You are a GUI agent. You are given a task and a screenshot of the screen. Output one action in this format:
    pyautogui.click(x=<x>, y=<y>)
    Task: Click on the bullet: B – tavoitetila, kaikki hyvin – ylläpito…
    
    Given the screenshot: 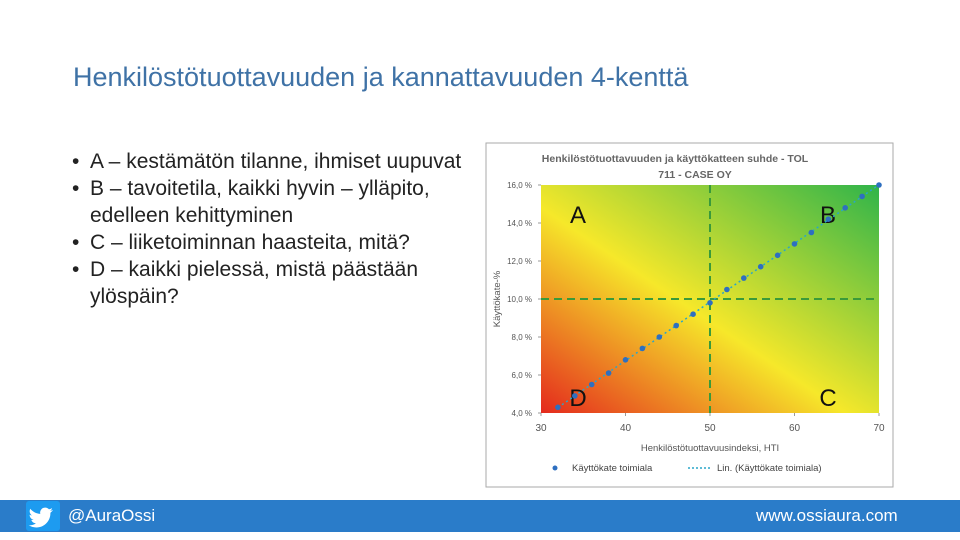 What is the action you would take?
    pyautogui.click(x=267, y=202)
    